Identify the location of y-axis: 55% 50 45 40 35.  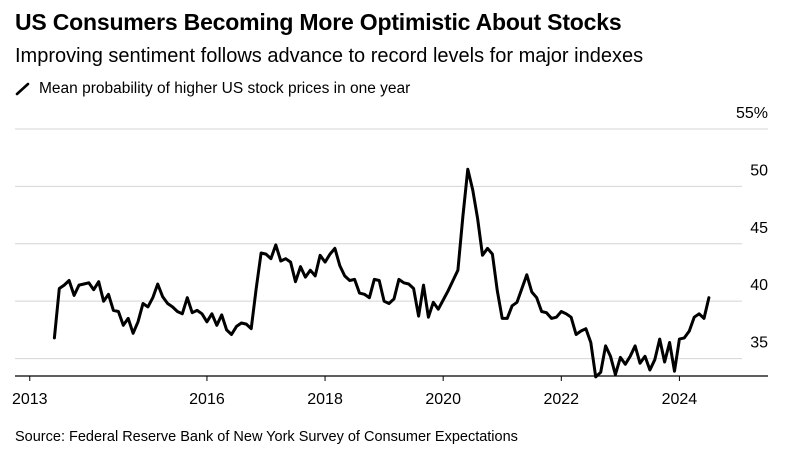
(752, 228).